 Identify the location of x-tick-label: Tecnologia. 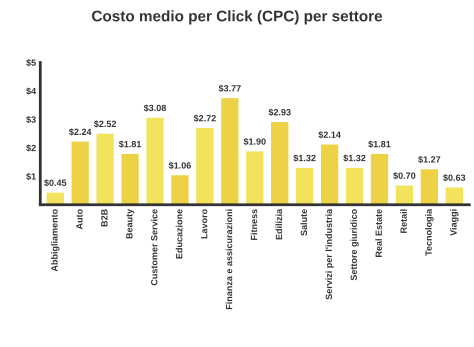
(429, 232).